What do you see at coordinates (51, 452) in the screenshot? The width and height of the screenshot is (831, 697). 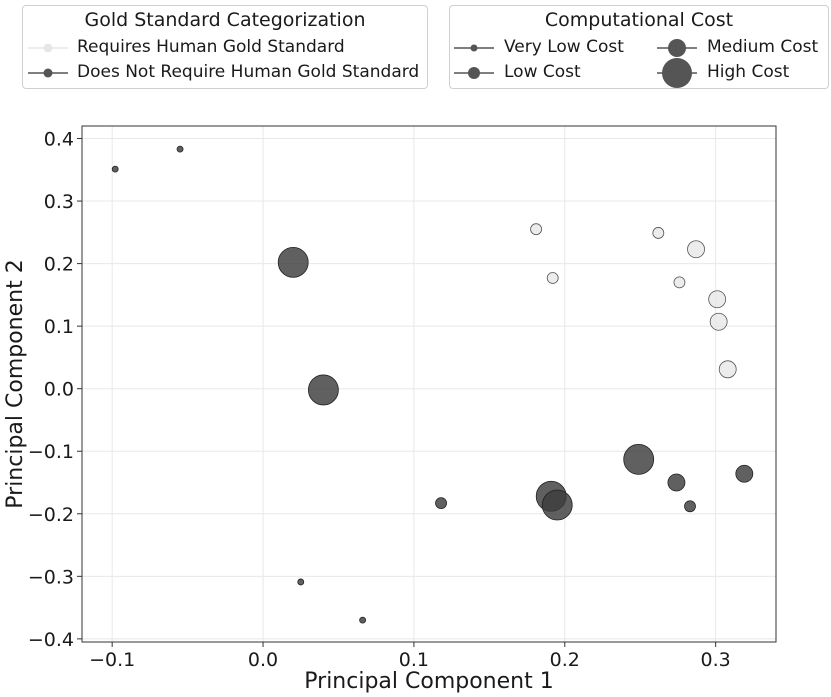 I see `y-tick-label: −0.1` at bounding box center [51, 452].